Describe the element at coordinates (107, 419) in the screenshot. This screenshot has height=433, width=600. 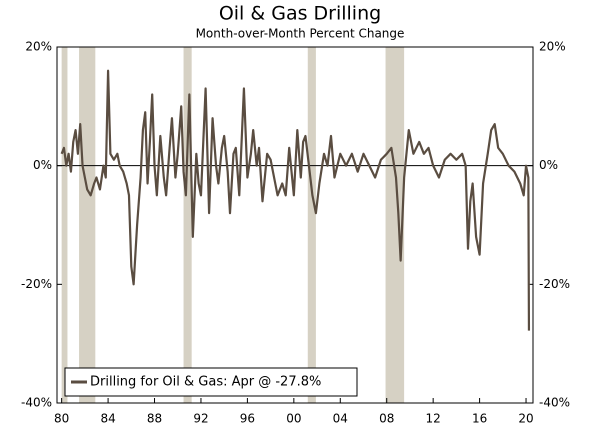
I see `x-tick-label: 84` at that location.